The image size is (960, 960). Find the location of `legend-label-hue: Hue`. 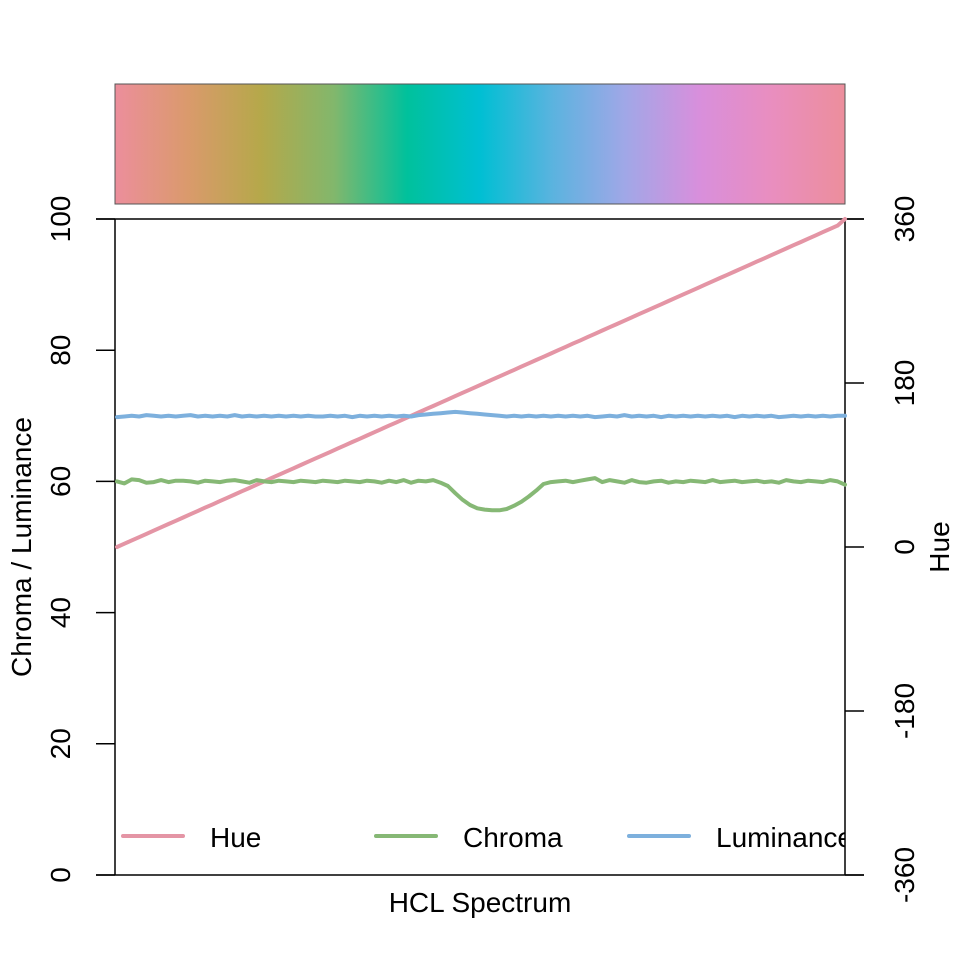

legend-label-hue: Hue is located at coordinates (235, 837).